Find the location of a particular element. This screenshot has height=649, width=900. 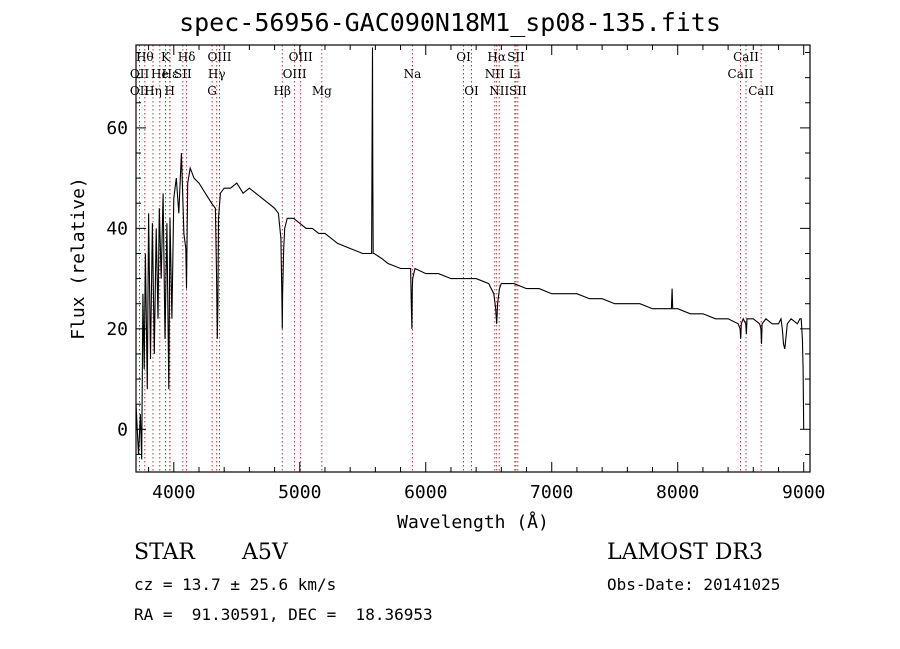

coordinates: RA = 91.30591, DEC = 18.36953 is located at coordinates (283, 614).